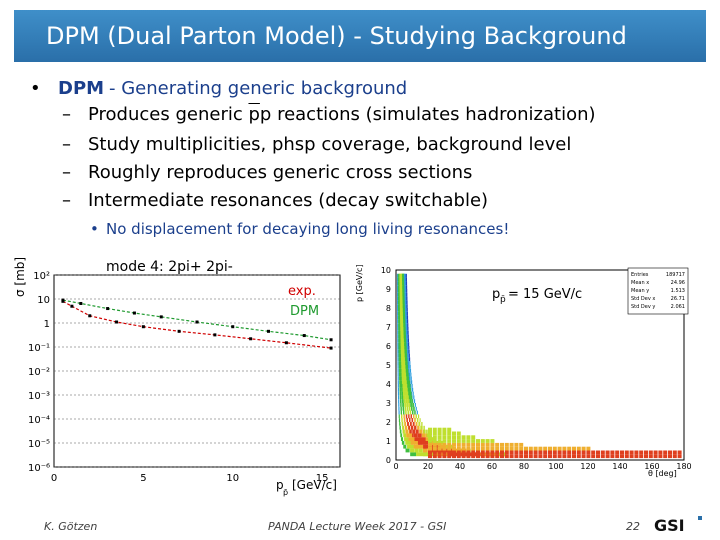 This screenshot has height=540, width=720. I want to click on stats-key: Entries, so click(640, 275).